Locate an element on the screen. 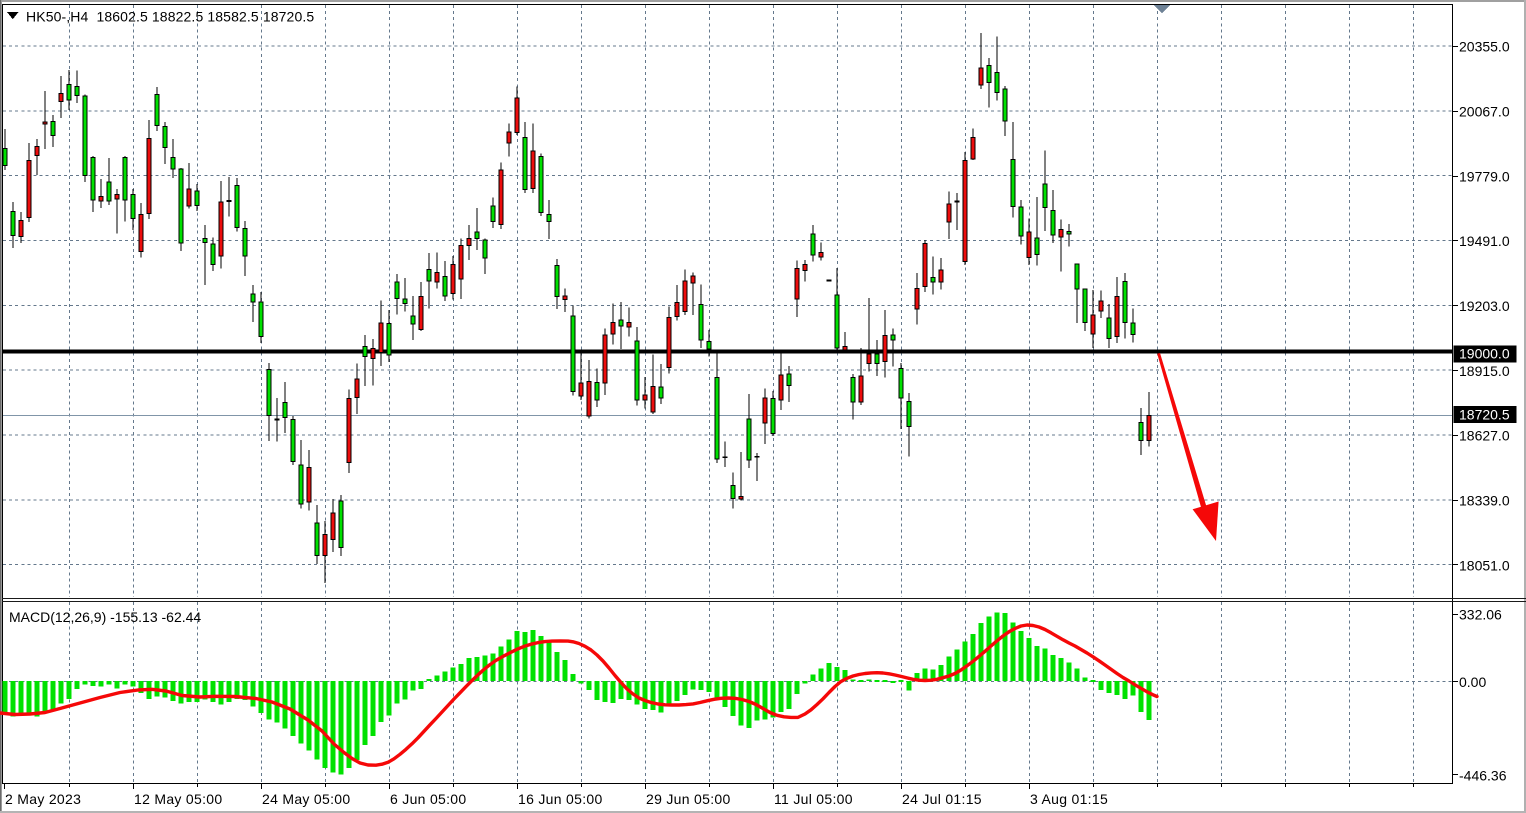 The width and height of the screenshot is (1526, 813). svg-text: 18720.5 is located at coordinates (1484, 414).